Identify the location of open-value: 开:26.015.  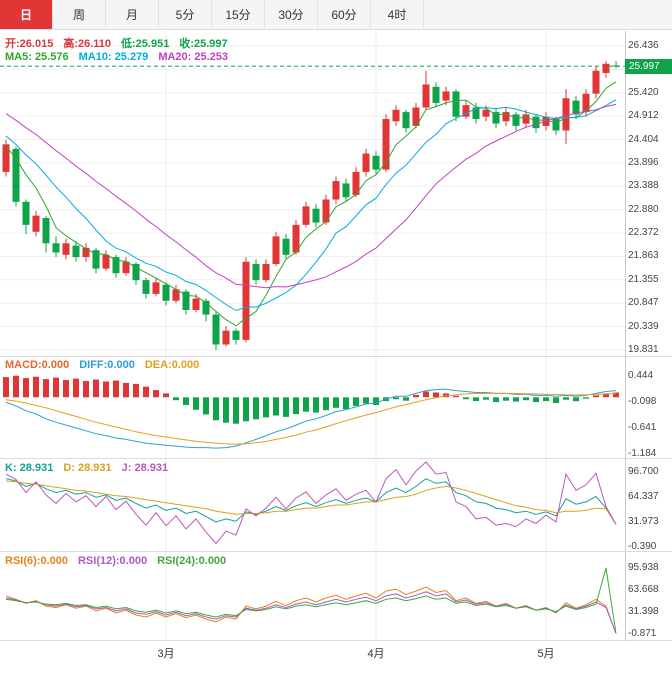
(29, 44).